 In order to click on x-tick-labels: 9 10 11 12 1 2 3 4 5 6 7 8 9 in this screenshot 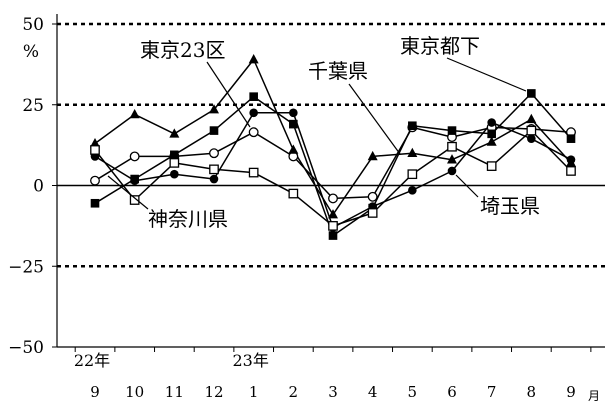, I will do `click(333, 392)`.